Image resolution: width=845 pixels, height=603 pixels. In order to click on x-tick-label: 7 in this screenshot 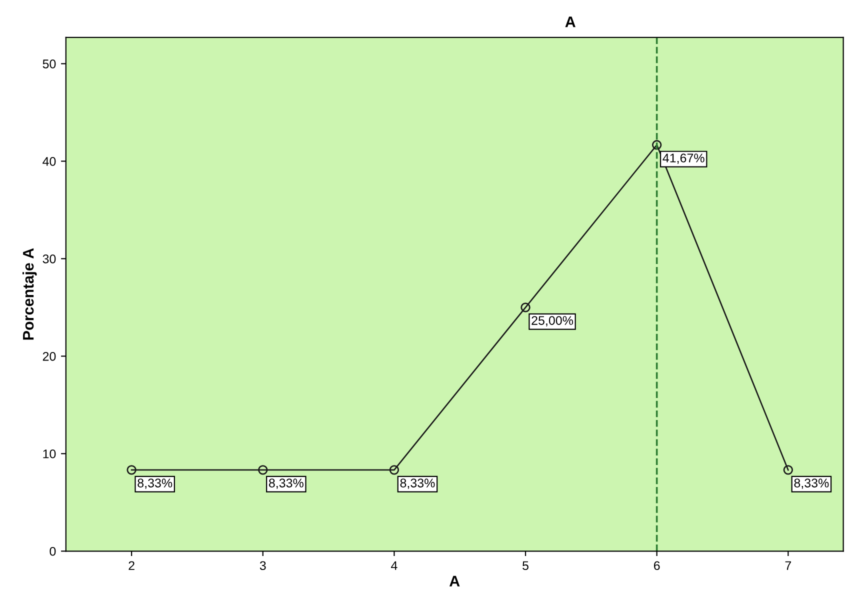, I will do `click(788, 565)`.